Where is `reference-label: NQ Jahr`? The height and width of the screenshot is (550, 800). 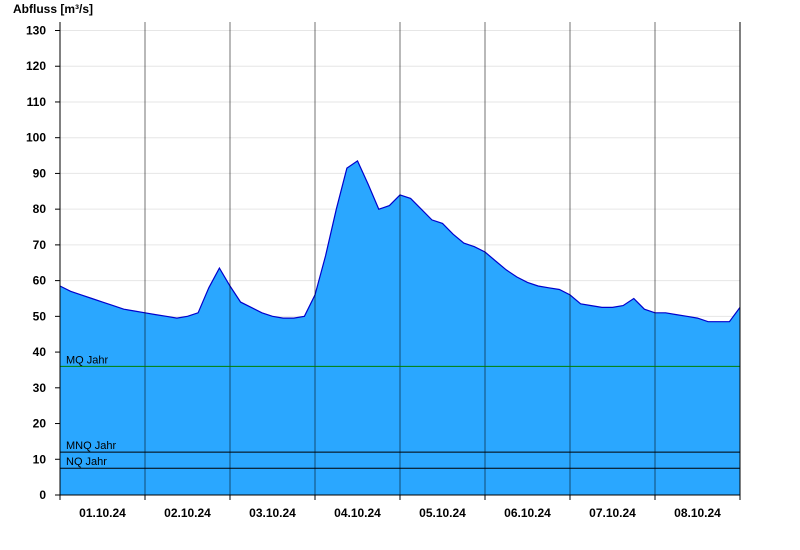 reference-label: NQ Jahr is located at coordinates (86, 462).